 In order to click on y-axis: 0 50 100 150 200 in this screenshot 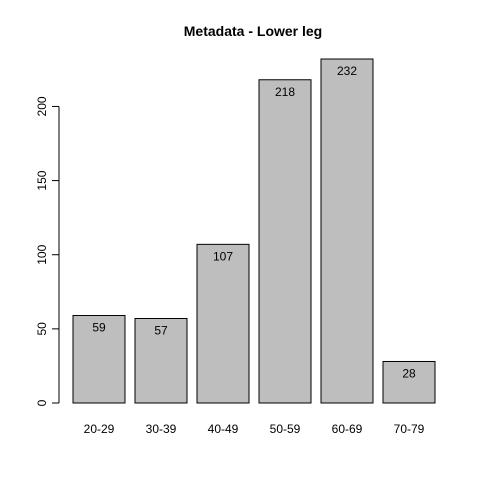, I will do `click(47, 251)`.